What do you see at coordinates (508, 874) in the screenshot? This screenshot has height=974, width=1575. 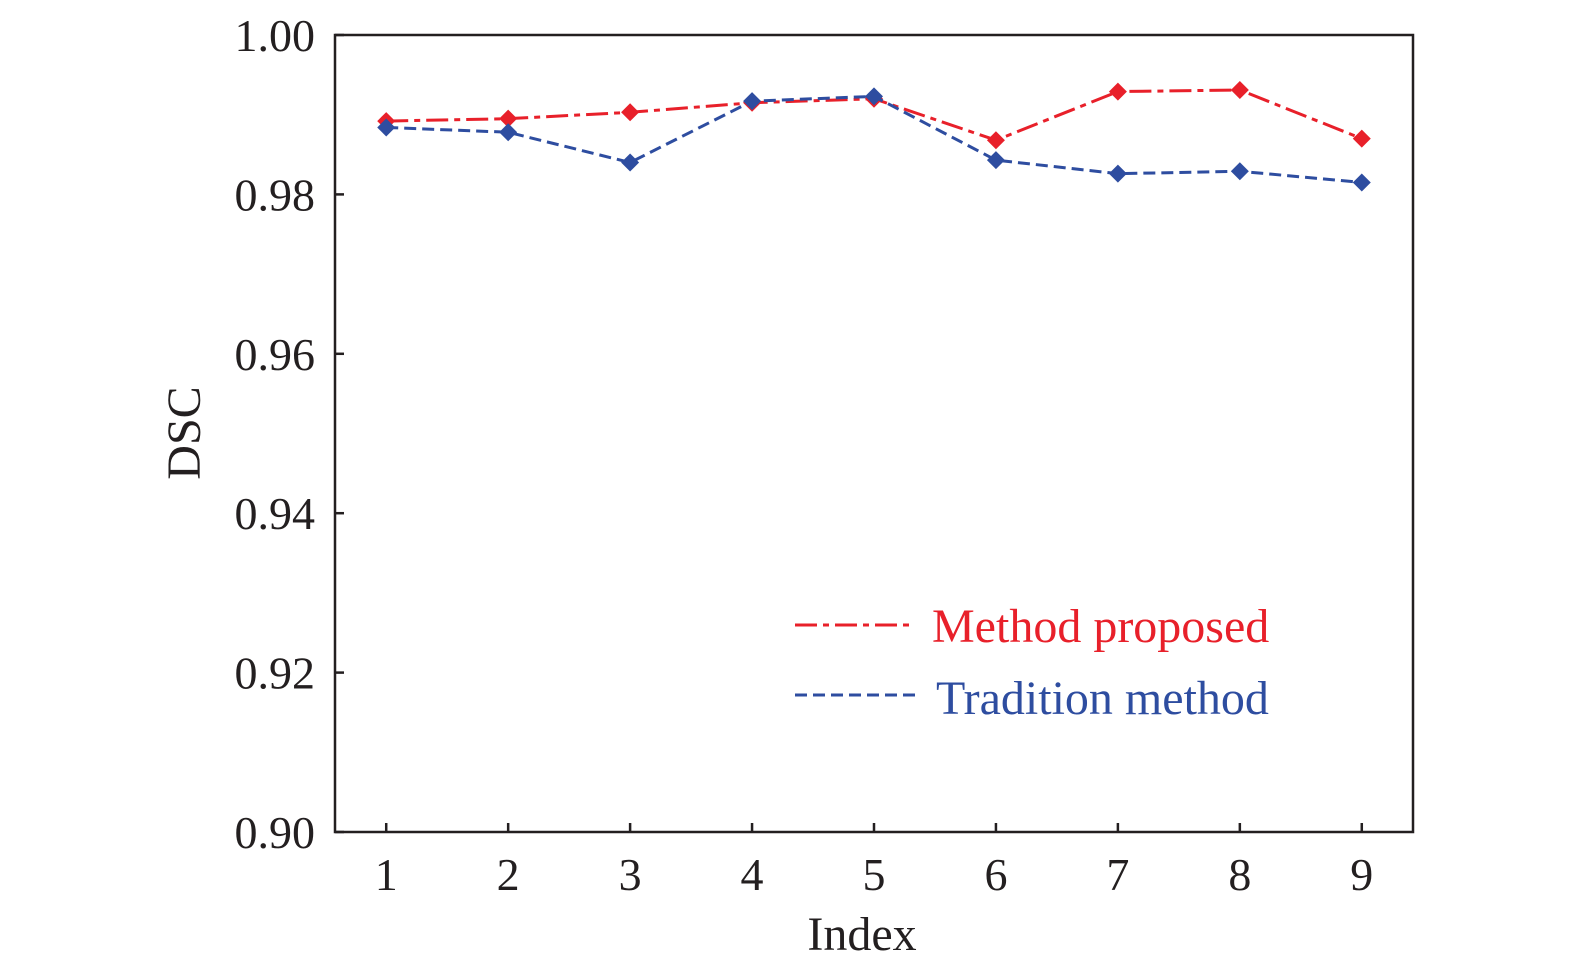 I see `x-tick-label: 2` at bounding box center [508, 874].